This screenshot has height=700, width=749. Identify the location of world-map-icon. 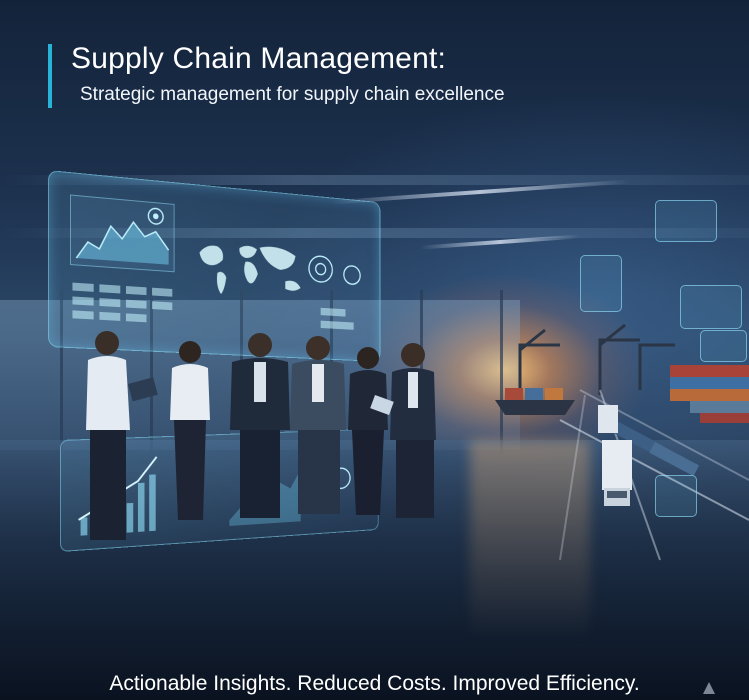
(250, 269).